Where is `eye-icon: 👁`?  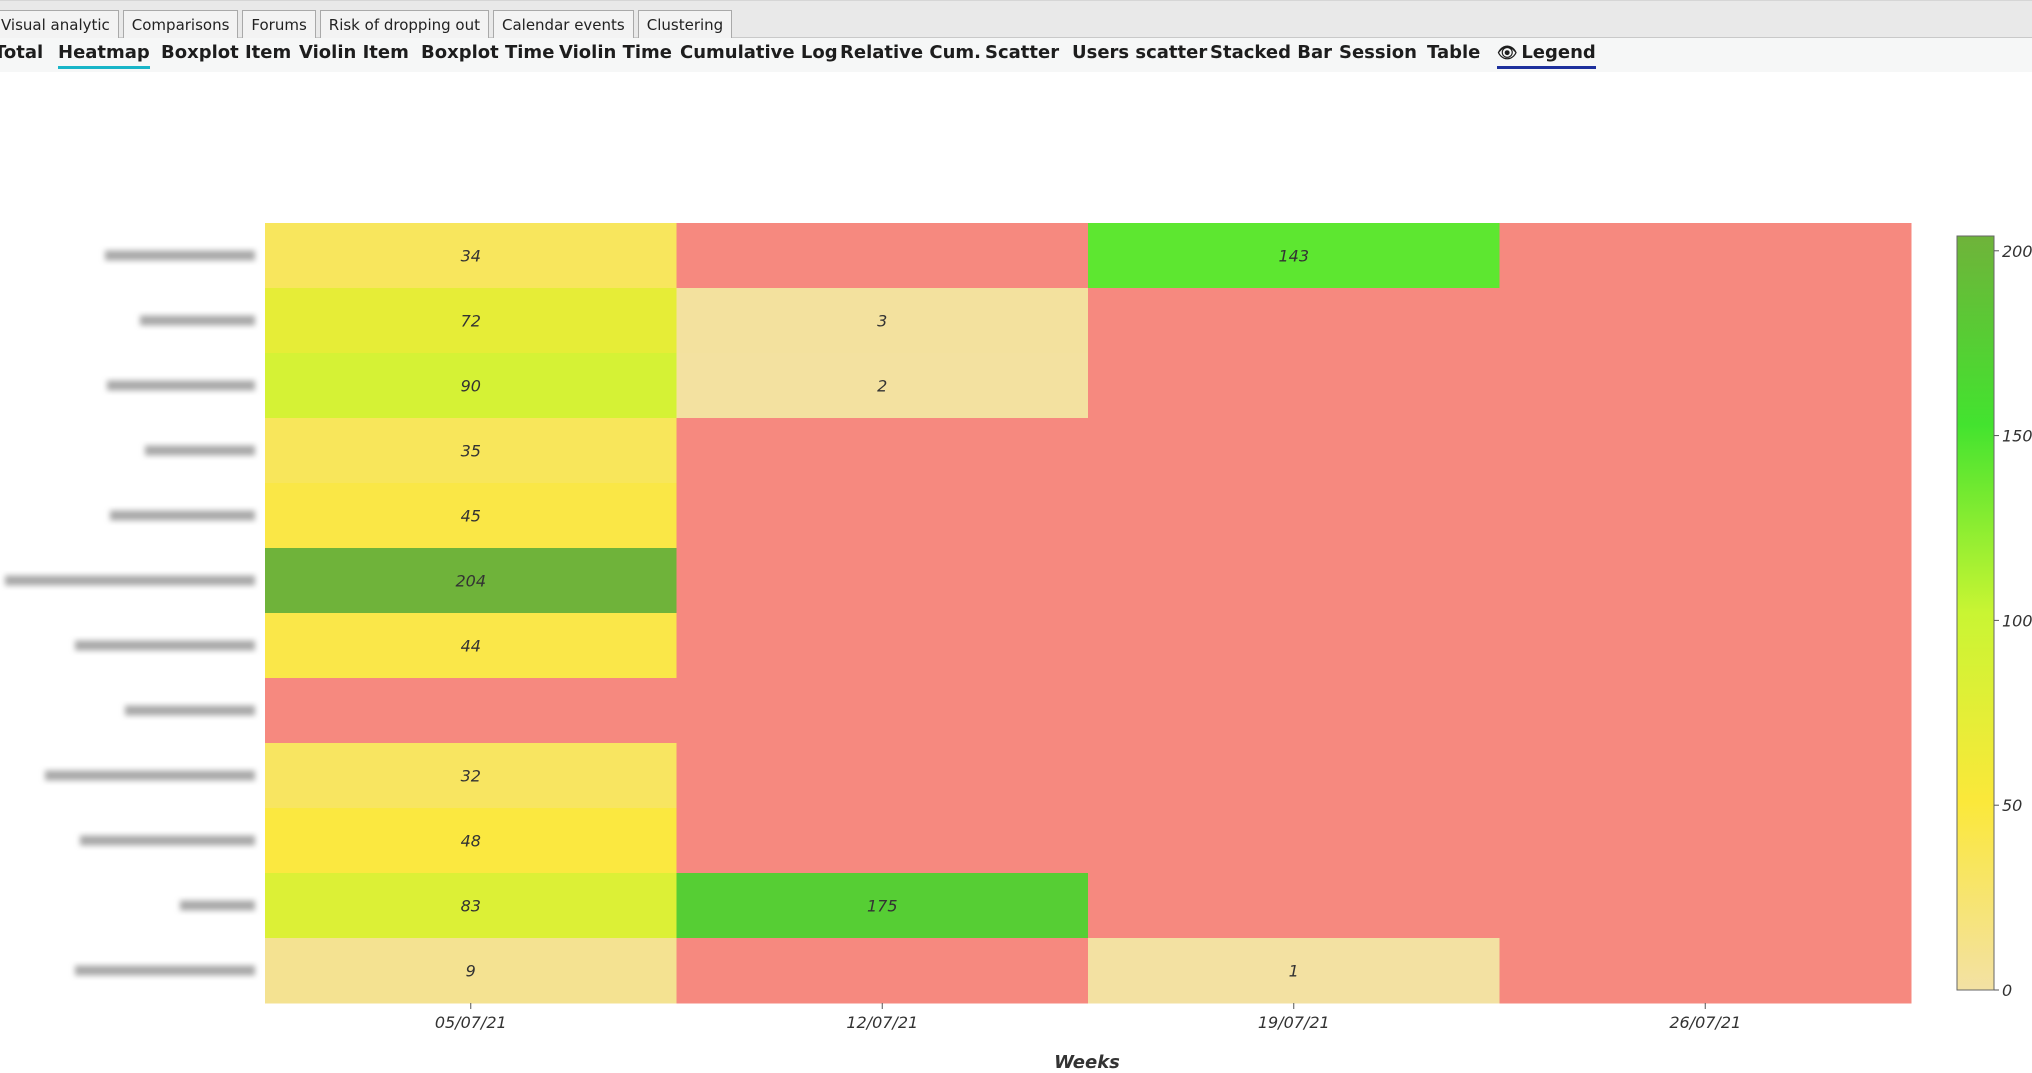 eye-icon: 👁 is located at coordinates (1507, 52).